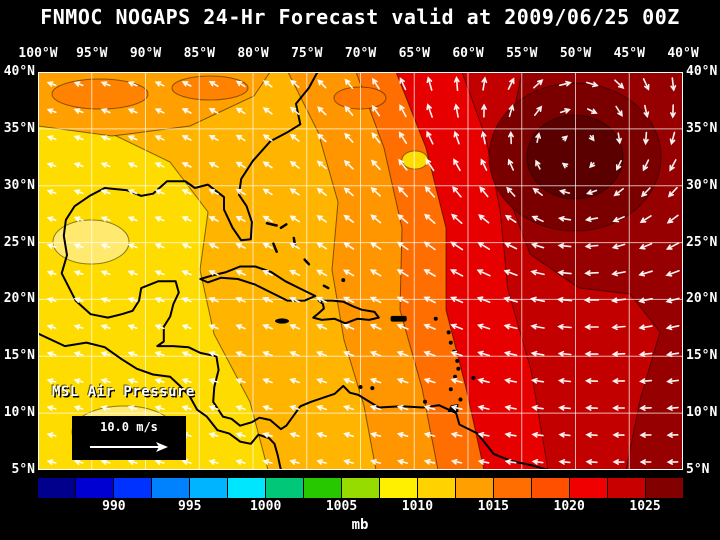 The height and width of the screenshot is (540, 720). I want to click on colorbar-tick-labels: 990 995 1000 1005 1010 1015 1020 1025, so click(360, 507).